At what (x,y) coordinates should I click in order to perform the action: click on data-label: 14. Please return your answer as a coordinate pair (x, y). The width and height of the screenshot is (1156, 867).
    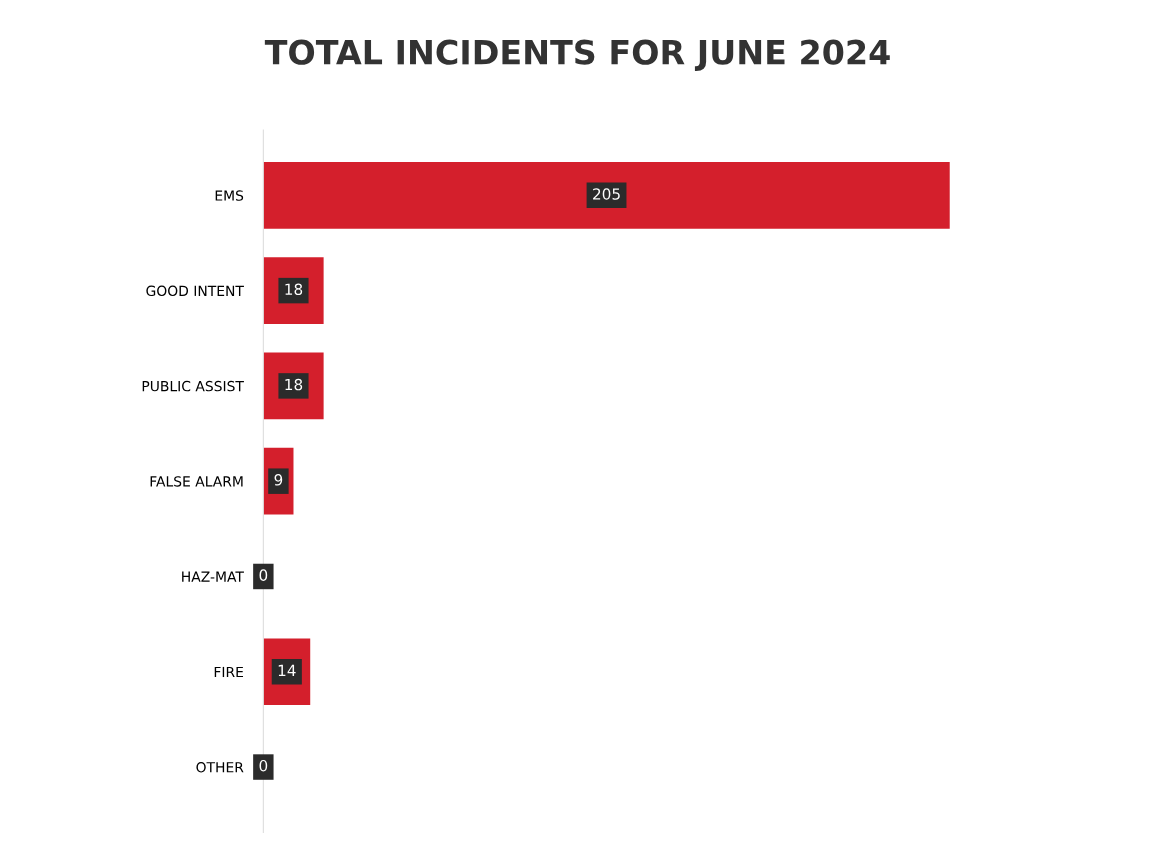
    Looking at the image, I should click on (287, 670).